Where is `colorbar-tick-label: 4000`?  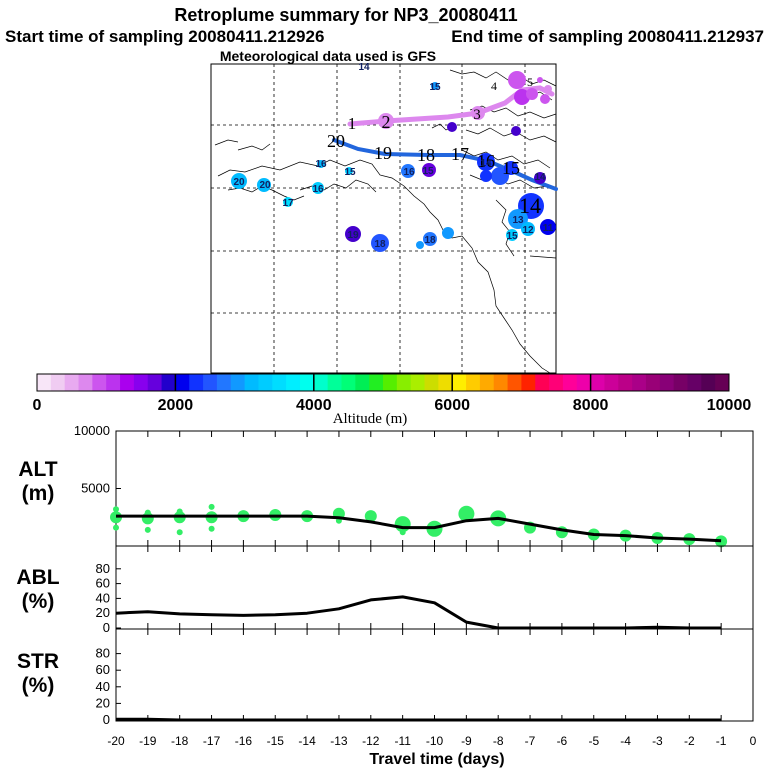 colorbar-tick-label: 4000 is located at coordinates (314, 405).